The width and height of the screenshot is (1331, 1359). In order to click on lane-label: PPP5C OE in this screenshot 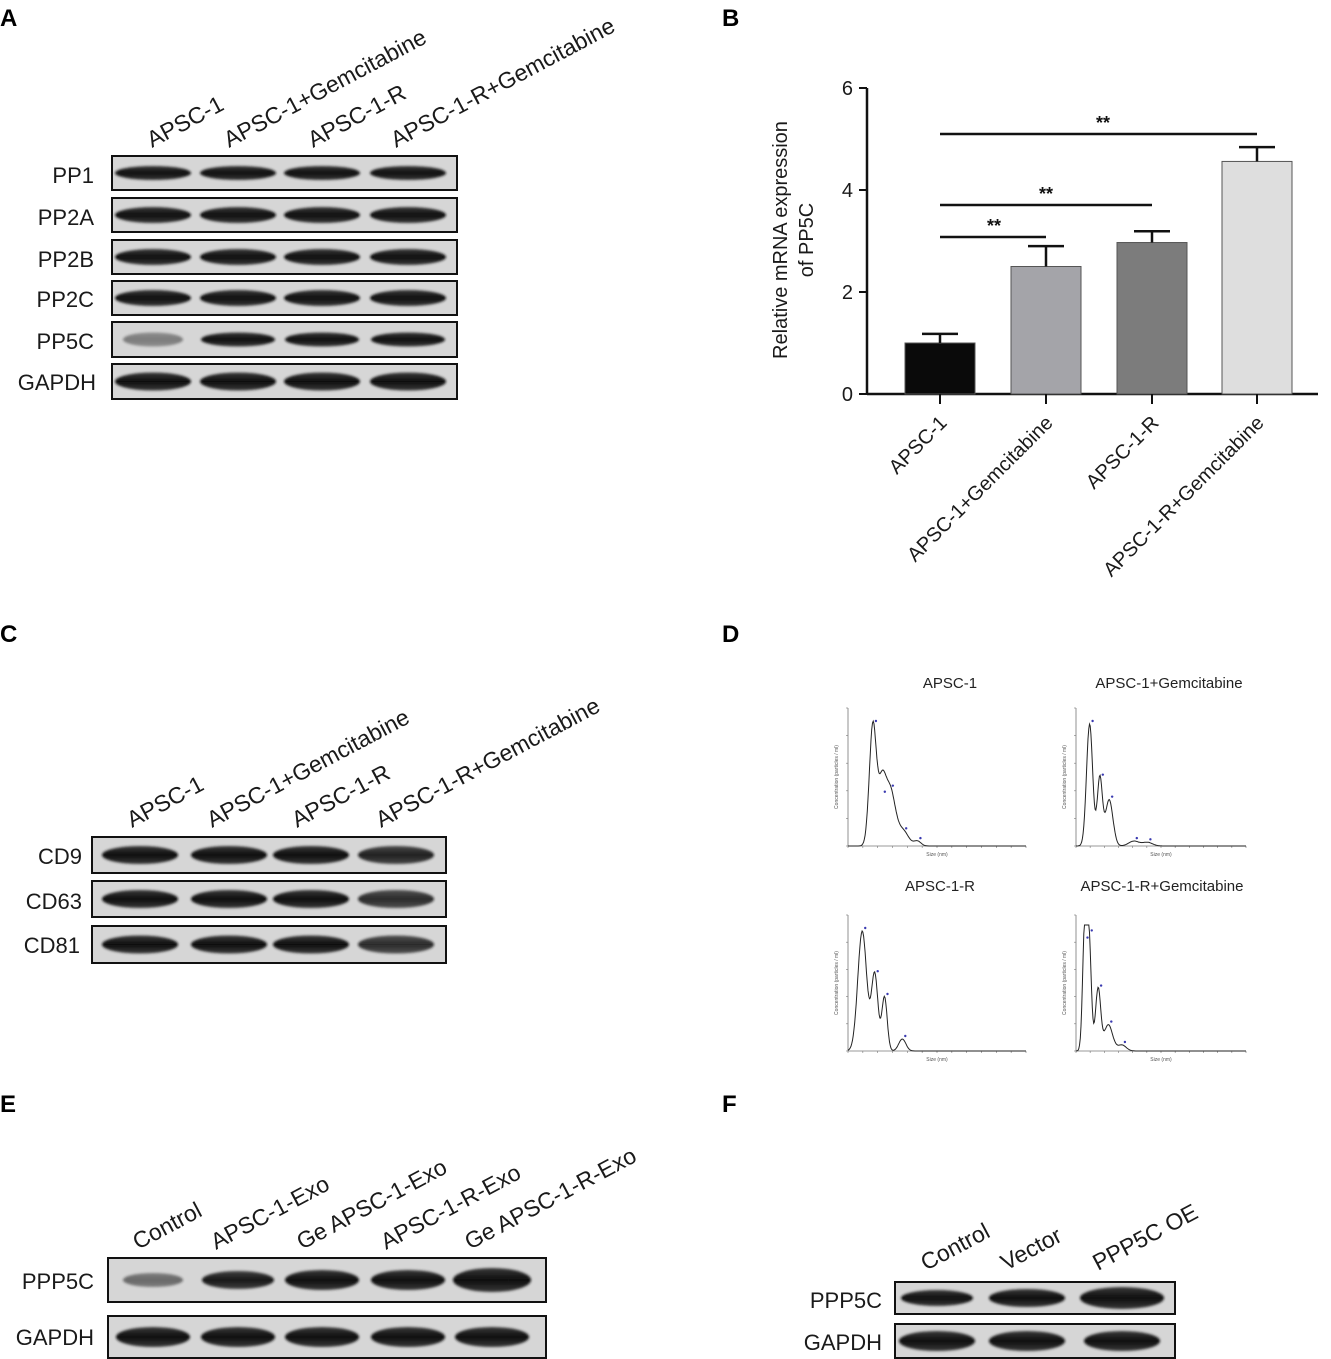, I will do `click(1145, 1236)`.